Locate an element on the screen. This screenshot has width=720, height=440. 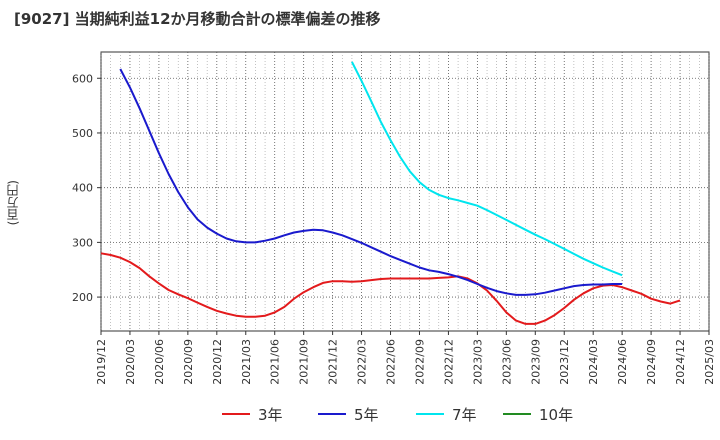
y-ticks: 200 300 400 500 600 is located at coordinates (86, 188).